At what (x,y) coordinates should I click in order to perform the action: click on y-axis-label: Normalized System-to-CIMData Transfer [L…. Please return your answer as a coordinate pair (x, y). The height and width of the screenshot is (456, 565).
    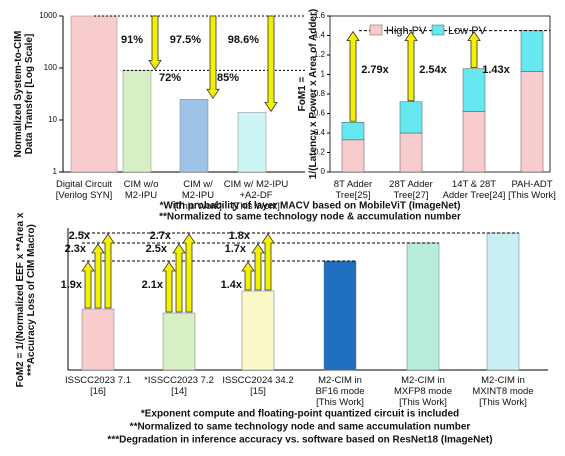
    Looking at the image, I should click on (24, 94).